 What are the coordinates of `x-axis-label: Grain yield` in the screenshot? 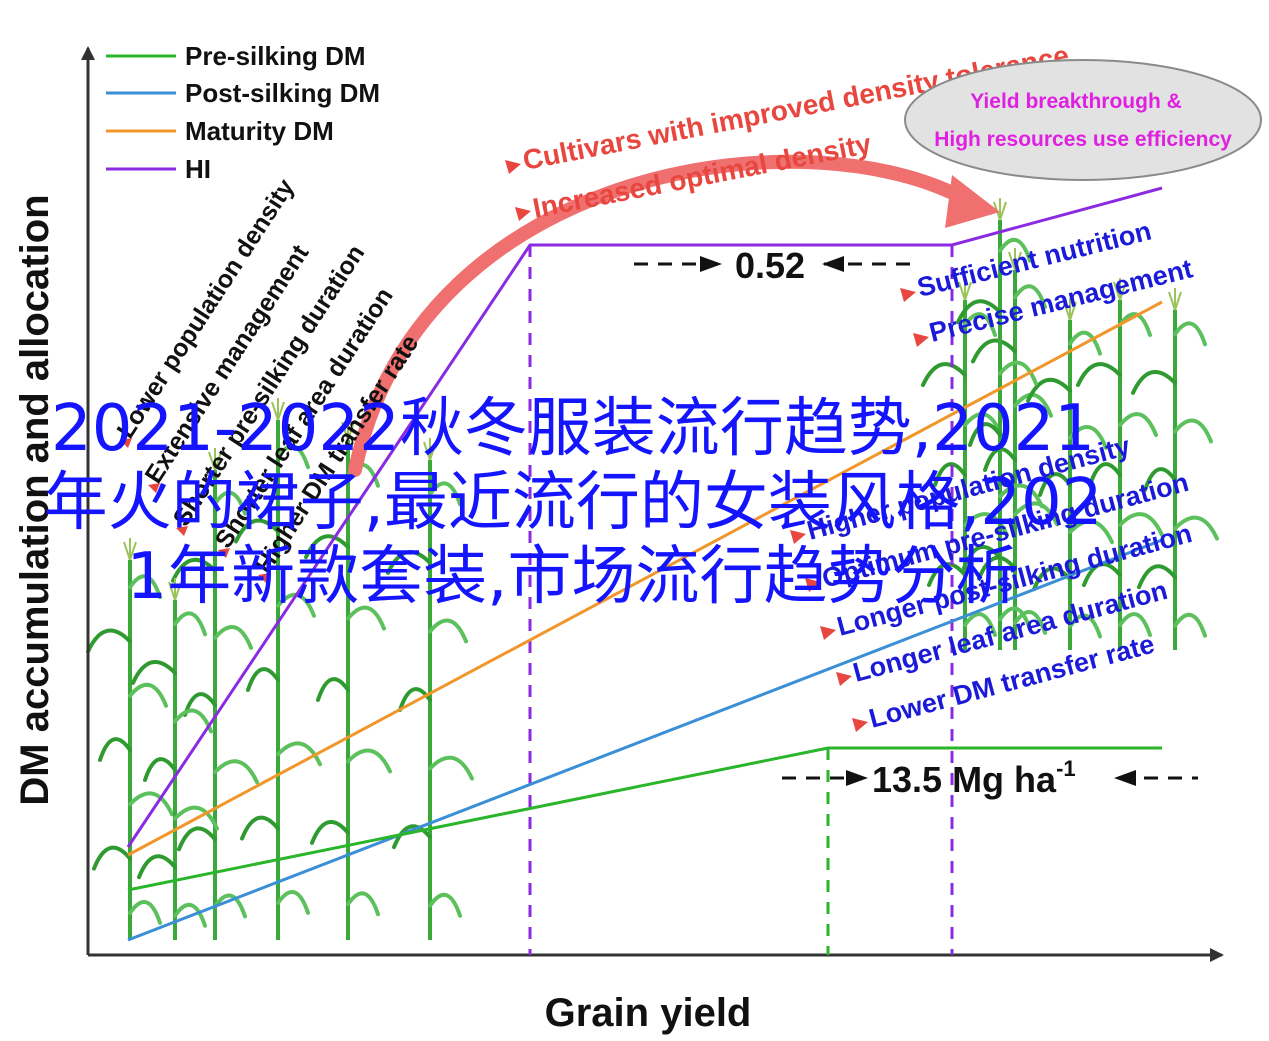 It's located at (648, 1013).